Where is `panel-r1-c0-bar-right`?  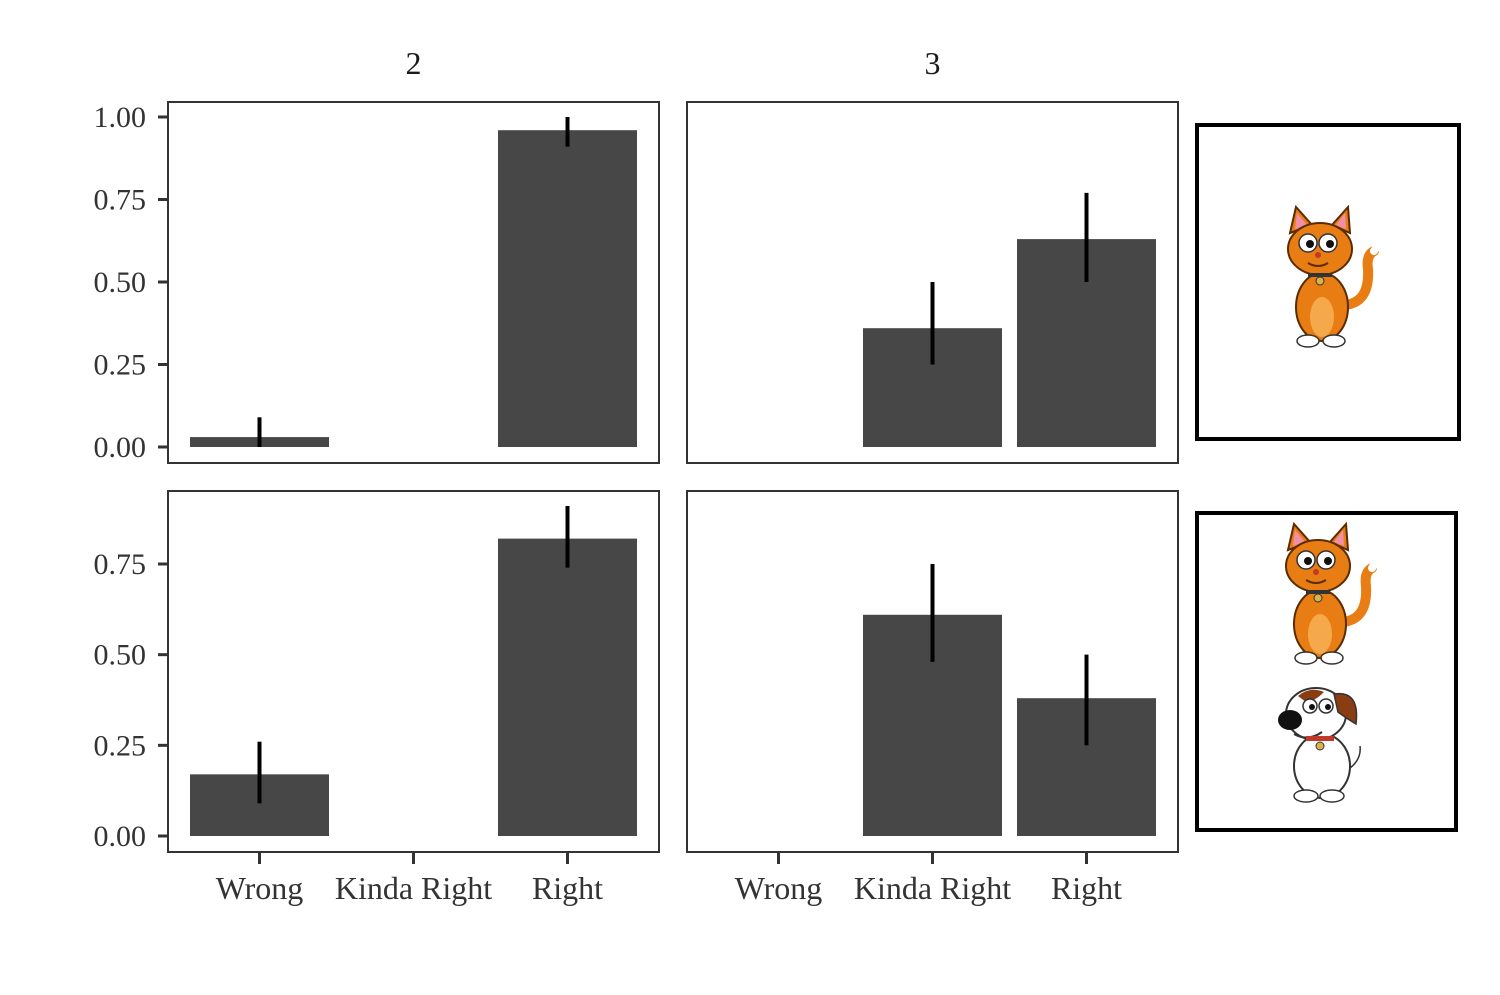
panel-r1-c0-bar-right is located at coordinates (567, 687).